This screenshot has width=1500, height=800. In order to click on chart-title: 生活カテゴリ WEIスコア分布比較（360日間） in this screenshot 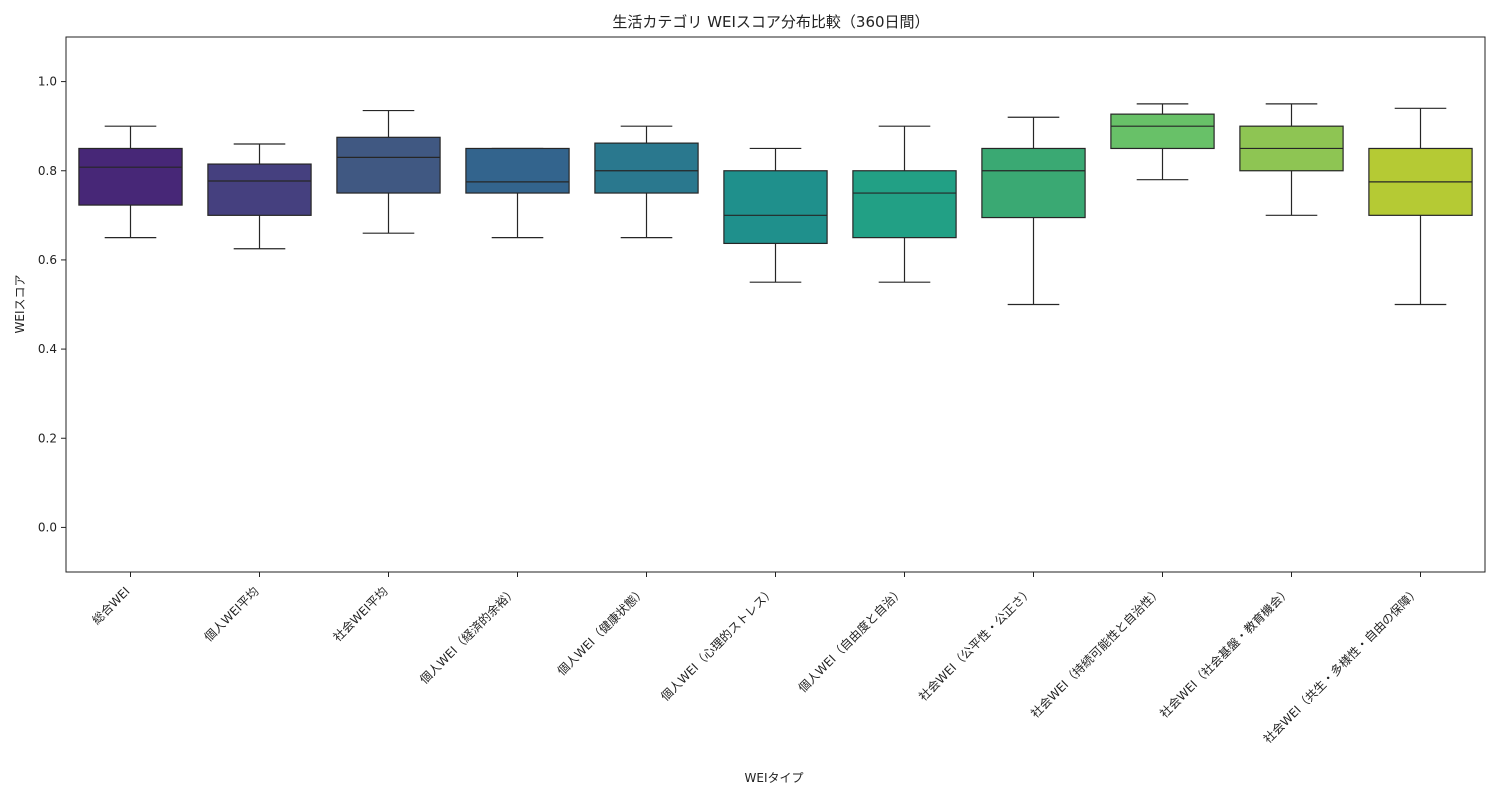, I will do `click(770, 22)`.